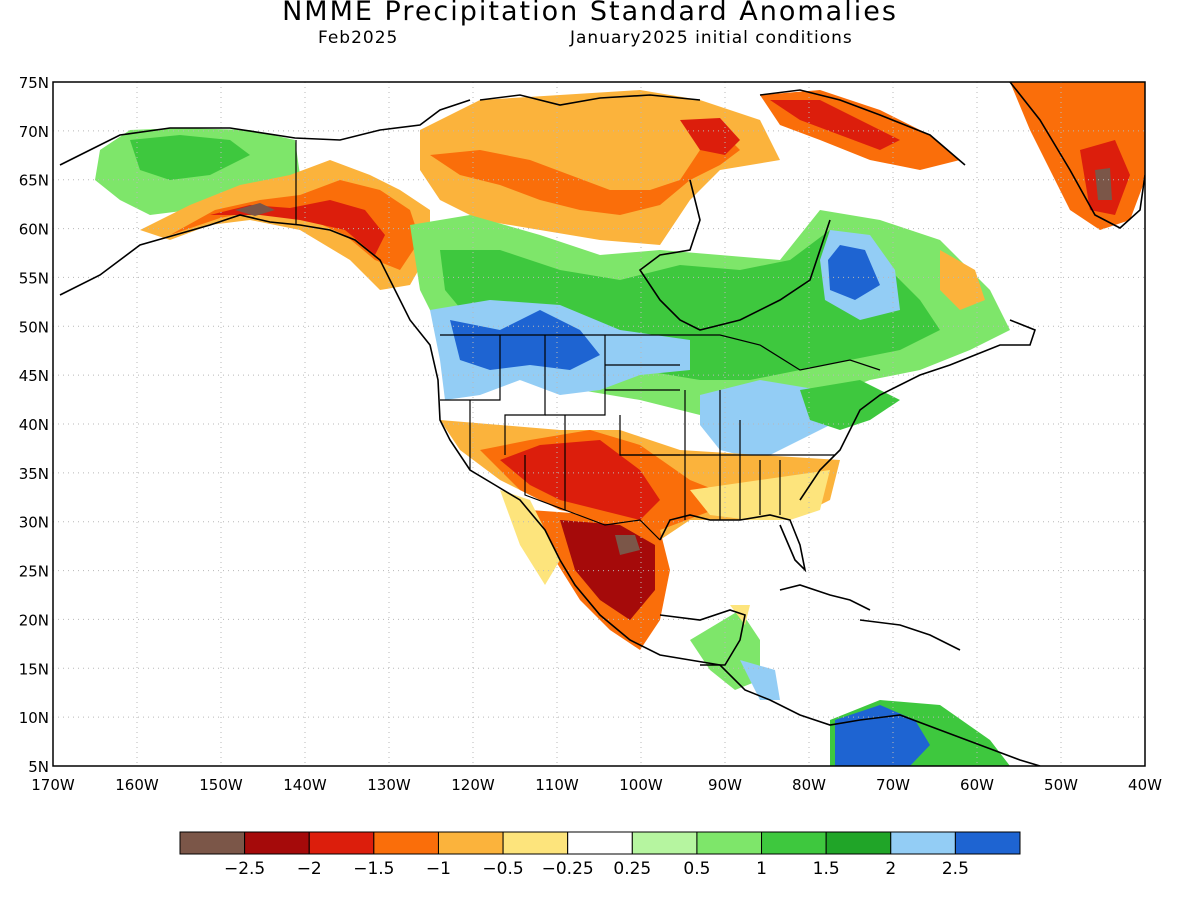 The width and height of the screenshot is (1200, 900). Describe the element at coordinates (34, 474) in the screenshot. I see `latitude-tick-label: 35N` at that location.